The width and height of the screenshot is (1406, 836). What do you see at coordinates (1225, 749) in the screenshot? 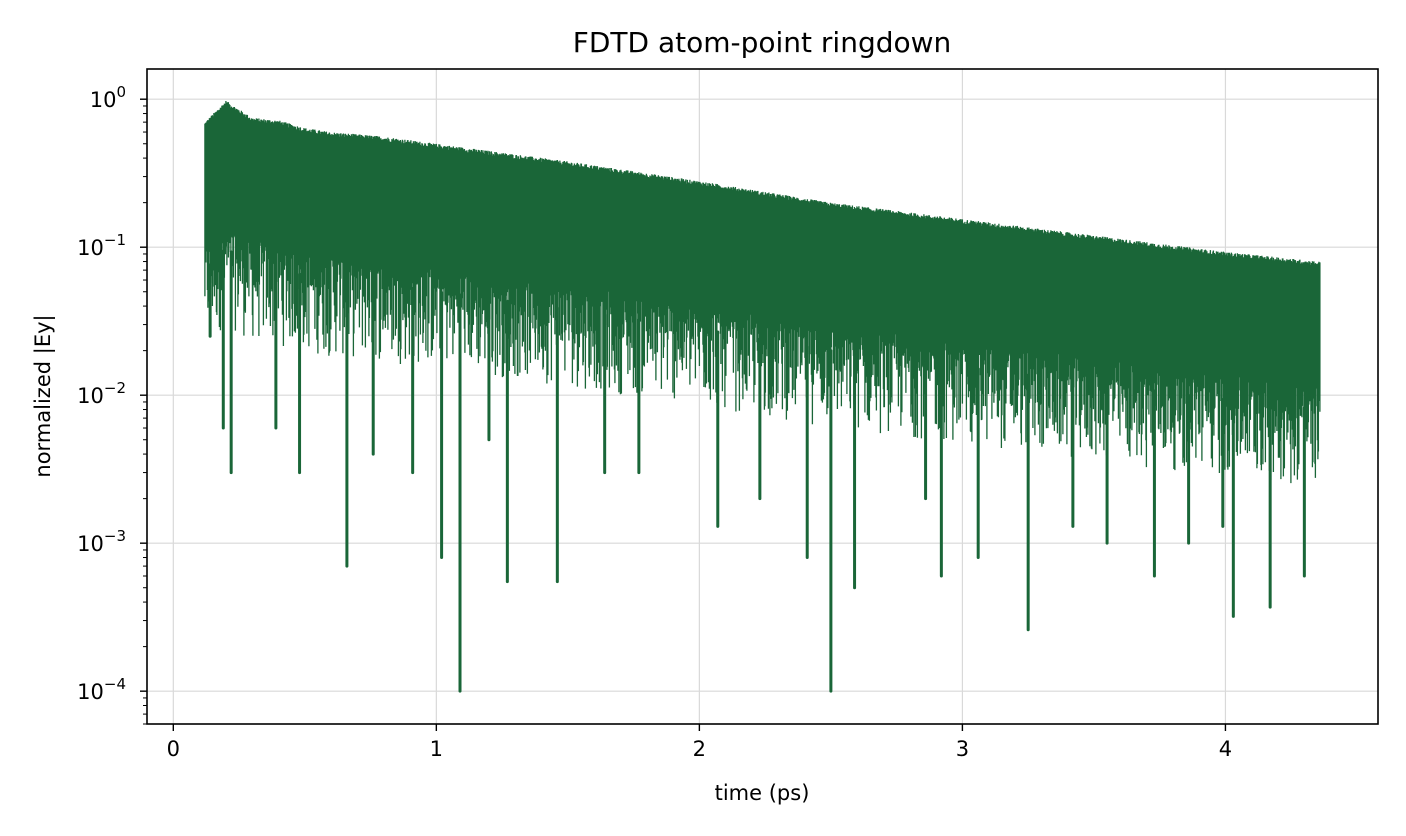
I see `x-tick-label: 4` at bounding box center [1225, 749].